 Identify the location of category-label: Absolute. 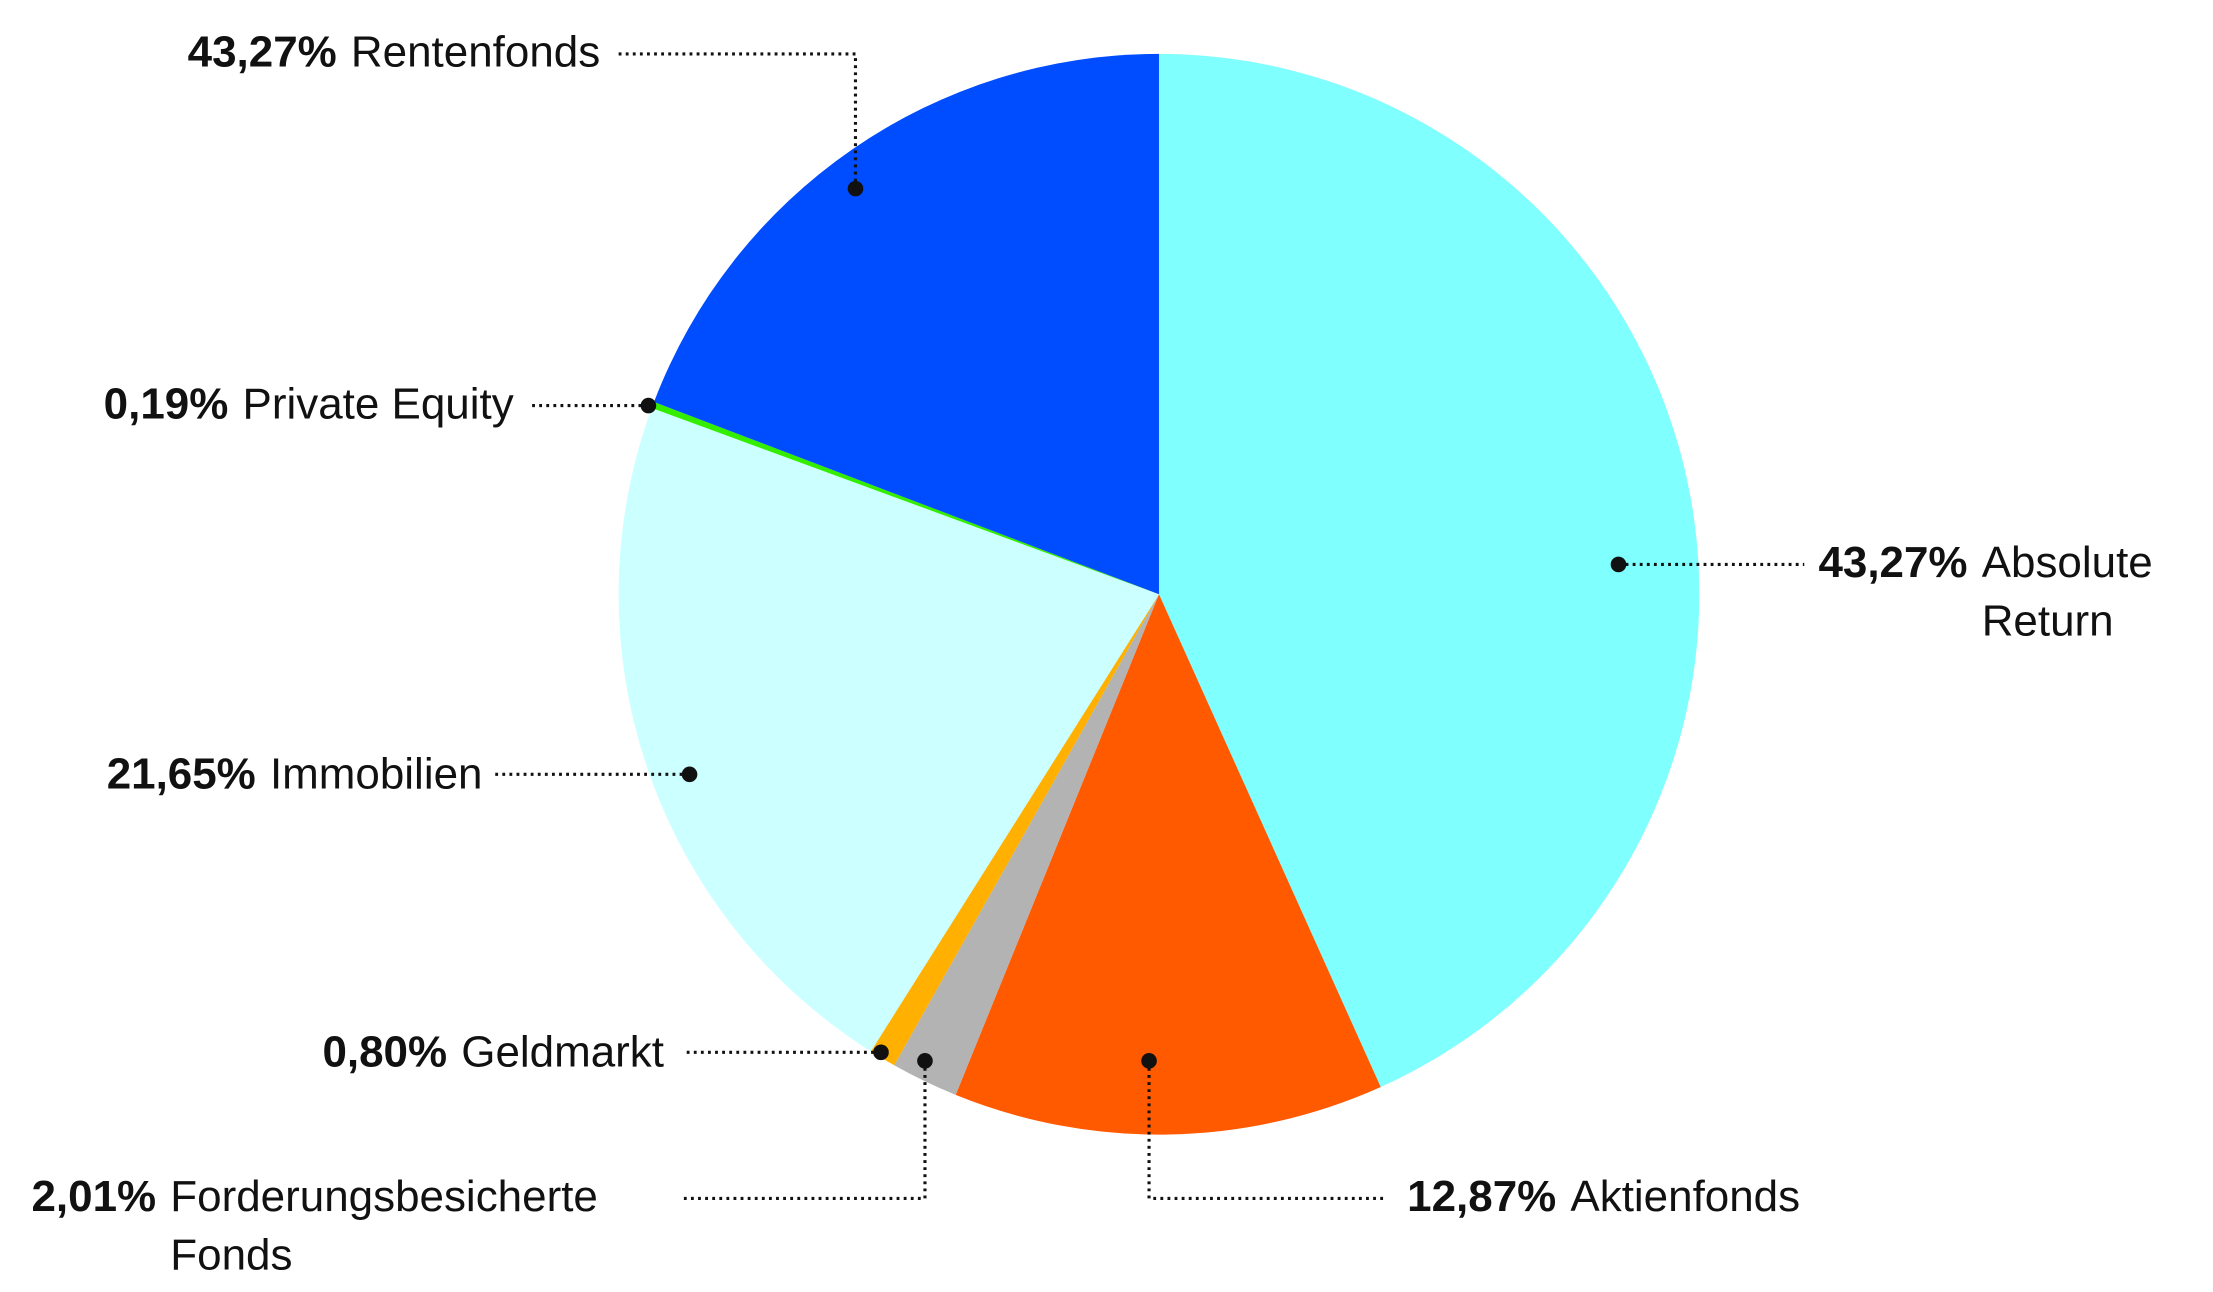
(2067, 562).